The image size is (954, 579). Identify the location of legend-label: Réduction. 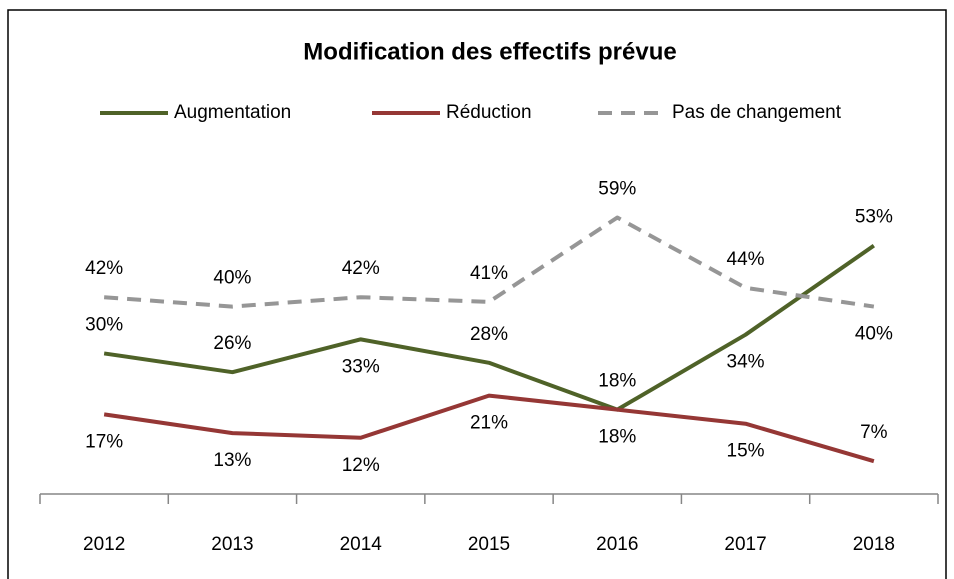
(489, 112).